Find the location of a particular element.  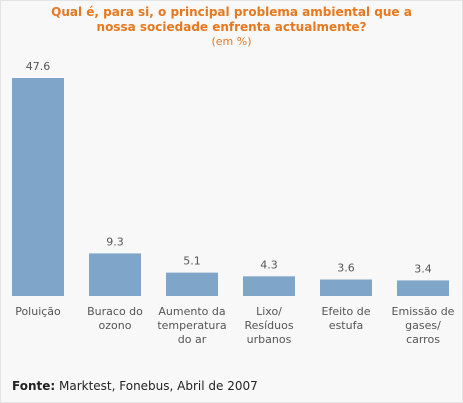

category-label-line: Efeito de is located at coordinates (346, 311).